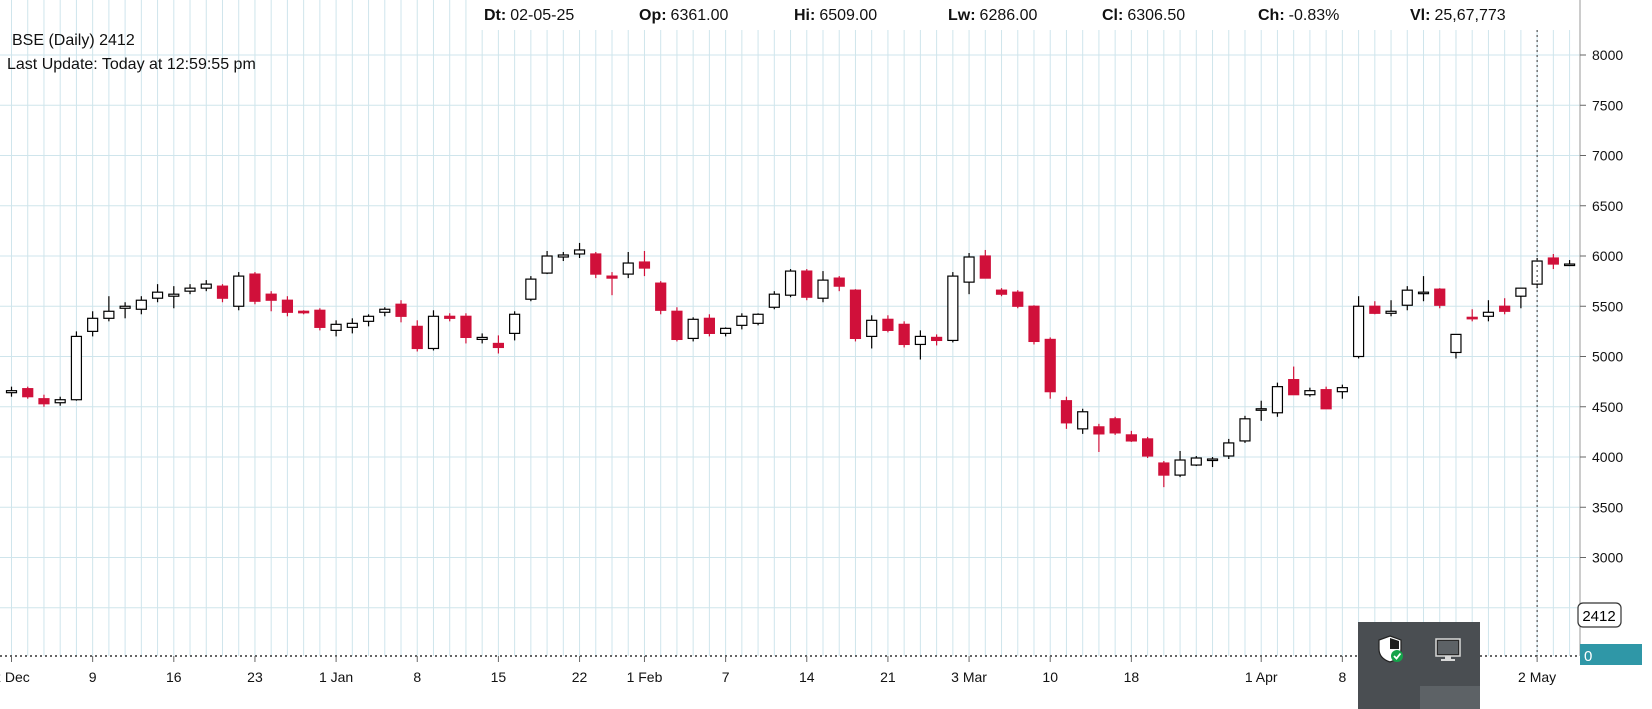  Describe the element at coordinates (1588, 656) in the screenshot. I see `volume-tag-label: 0` at that location.